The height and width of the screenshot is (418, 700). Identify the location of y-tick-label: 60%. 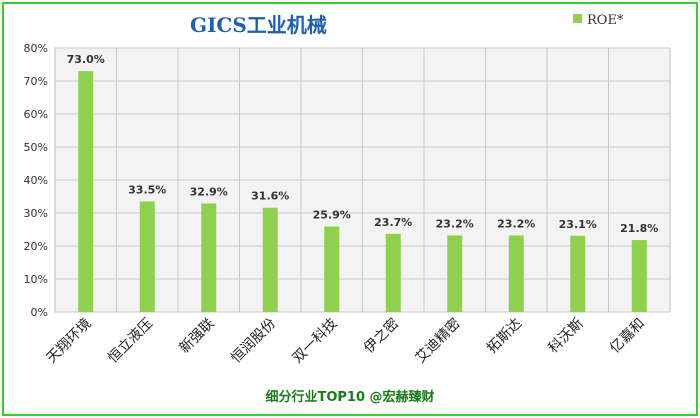
(36, 114).